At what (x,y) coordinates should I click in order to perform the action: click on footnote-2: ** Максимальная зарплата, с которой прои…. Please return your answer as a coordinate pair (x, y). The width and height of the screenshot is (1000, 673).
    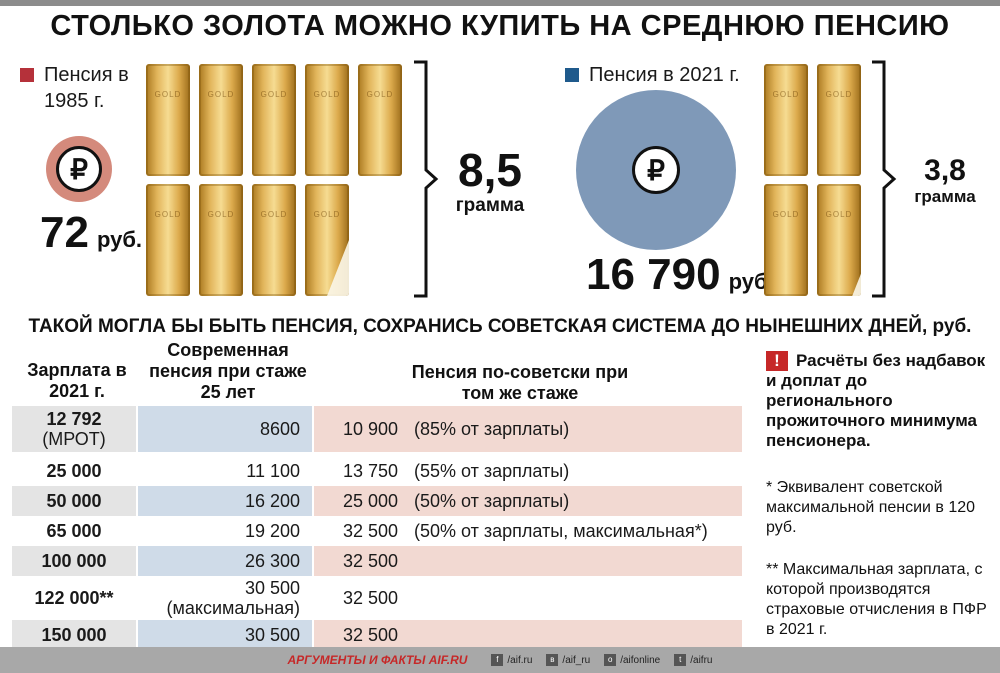
    Looking at the image, I should click on (876, 599).